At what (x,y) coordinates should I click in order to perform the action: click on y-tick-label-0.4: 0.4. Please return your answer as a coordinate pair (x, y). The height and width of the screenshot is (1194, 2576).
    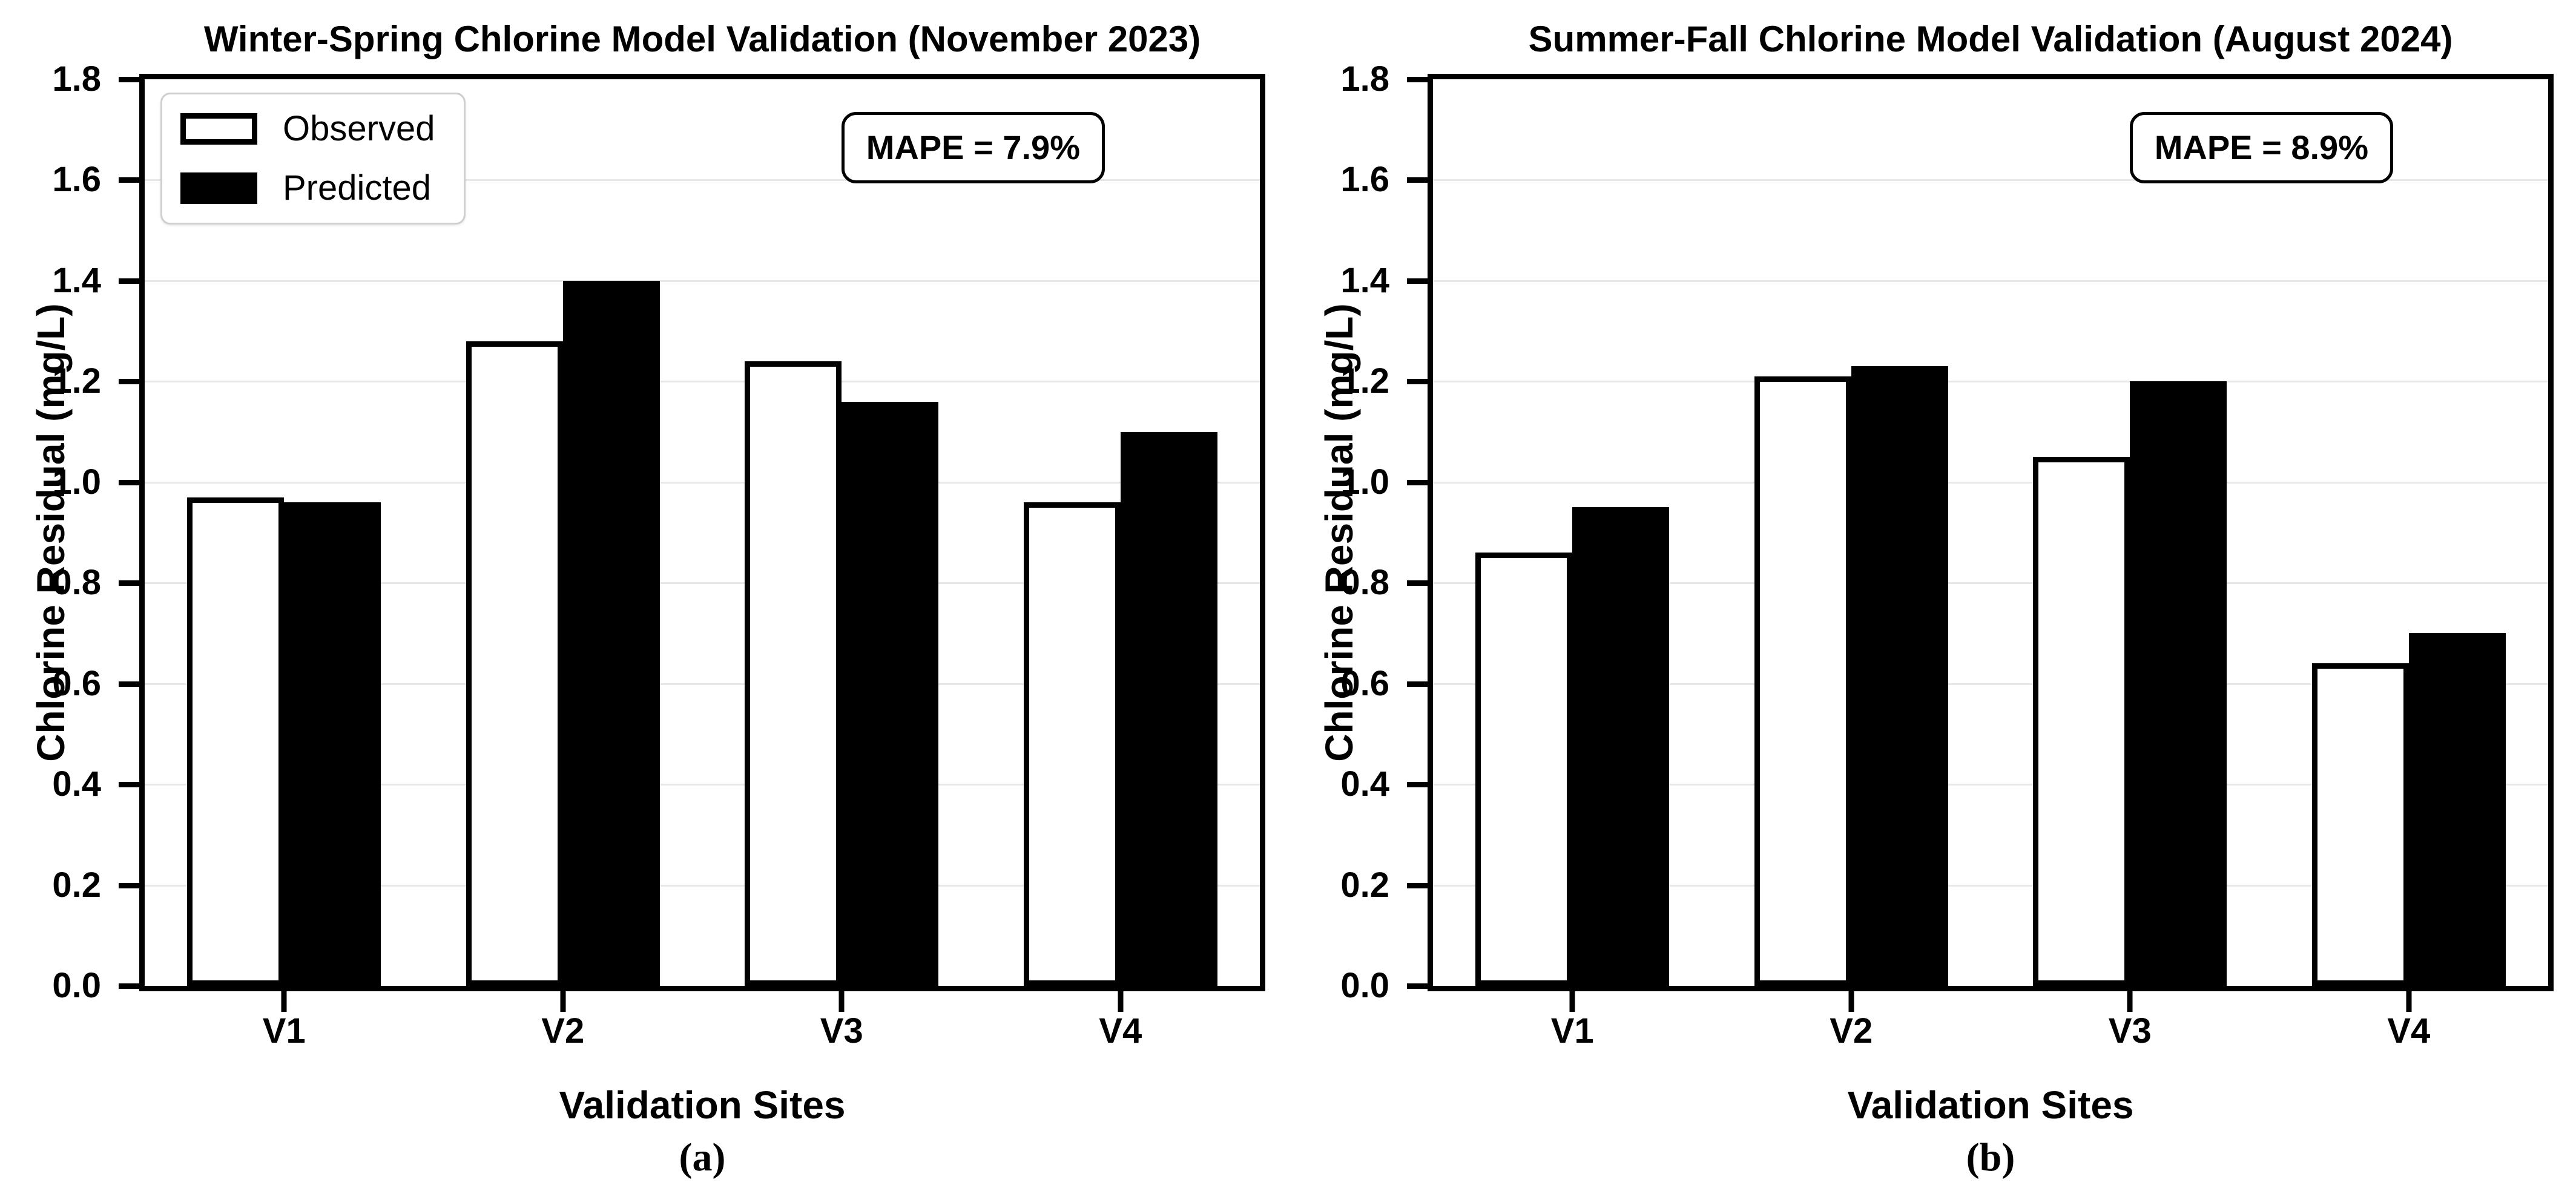
    Looking at the image, I should click on (1364, 784).